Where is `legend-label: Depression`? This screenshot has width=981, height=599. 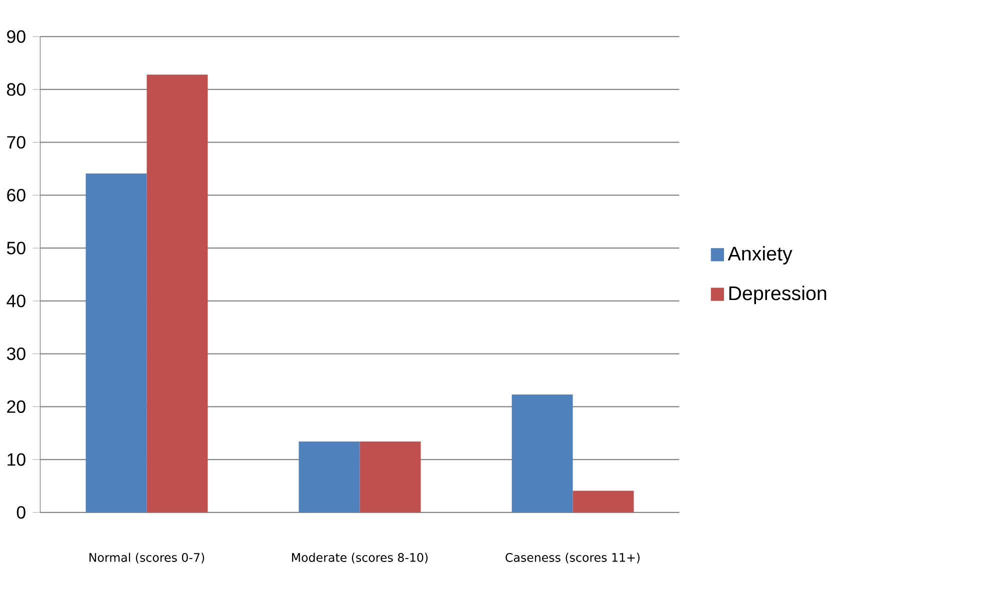
legend-label: Depression is located at coordinates (777, 295).